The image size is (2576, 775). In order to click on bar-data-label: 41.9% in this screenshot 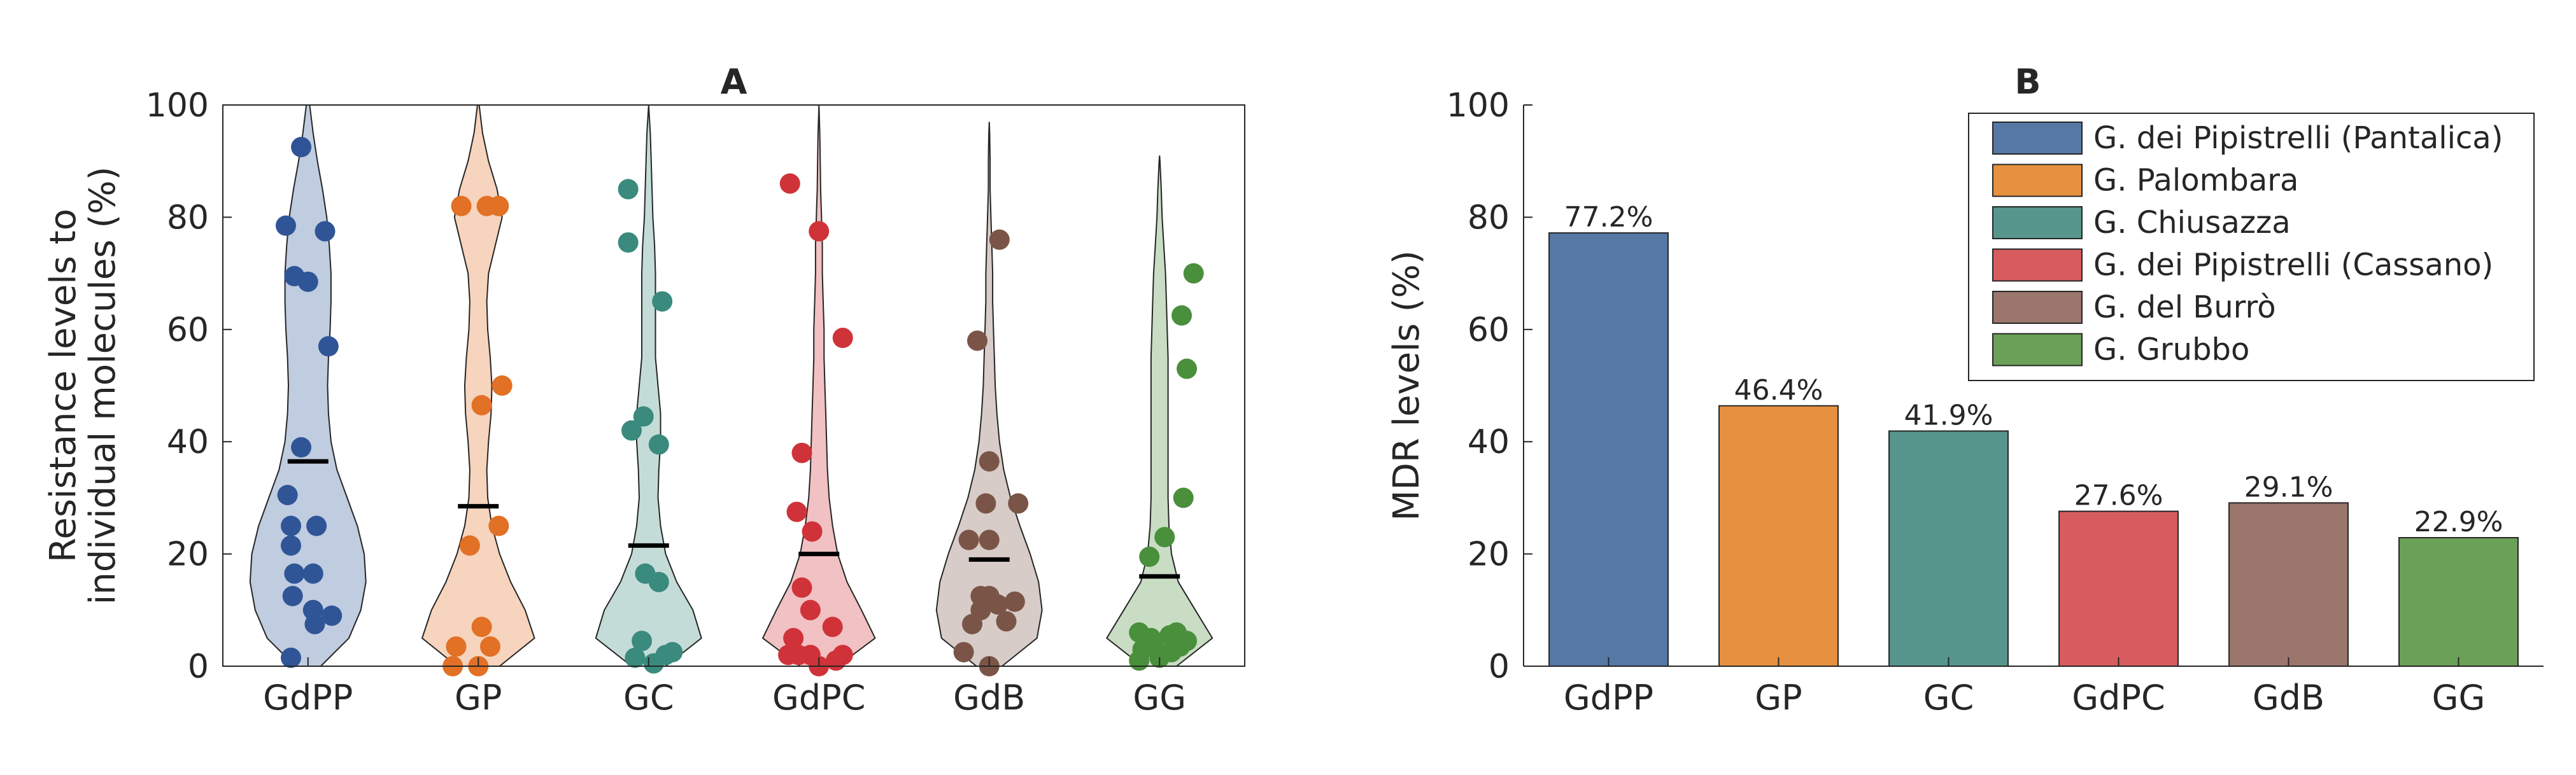, I will do `click(1948, 415)`.